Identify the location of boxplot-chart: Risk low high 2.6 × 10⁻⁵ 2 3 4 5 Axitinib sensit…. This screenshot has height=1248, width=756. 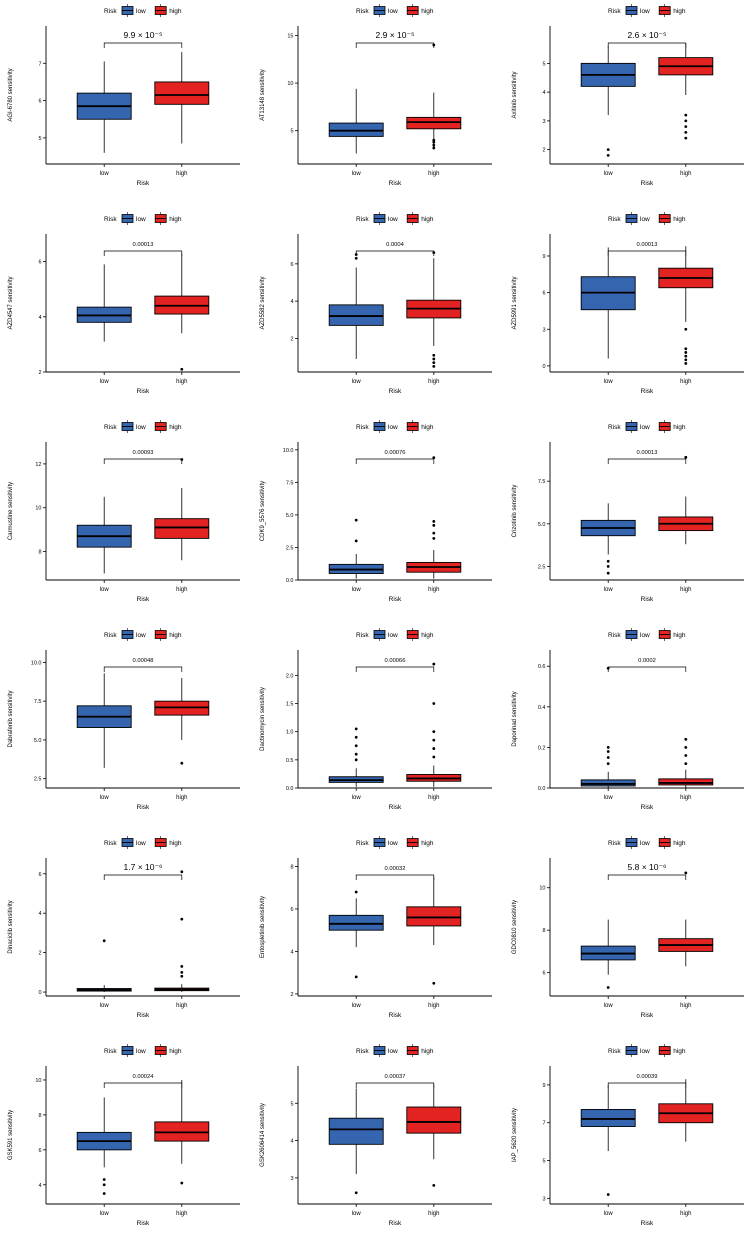
(628, 95).